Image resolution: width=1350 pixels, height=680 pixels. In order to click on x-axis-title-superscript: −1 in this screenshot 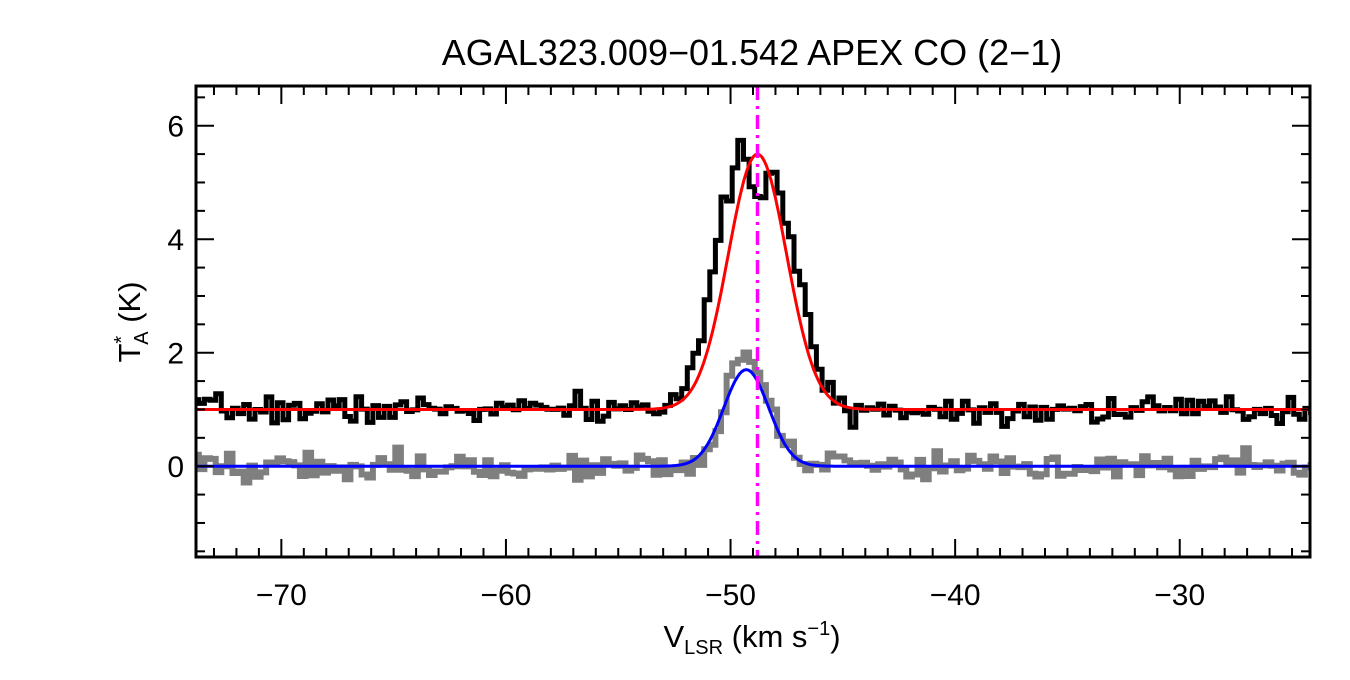, I will do `click(818, 629)`.